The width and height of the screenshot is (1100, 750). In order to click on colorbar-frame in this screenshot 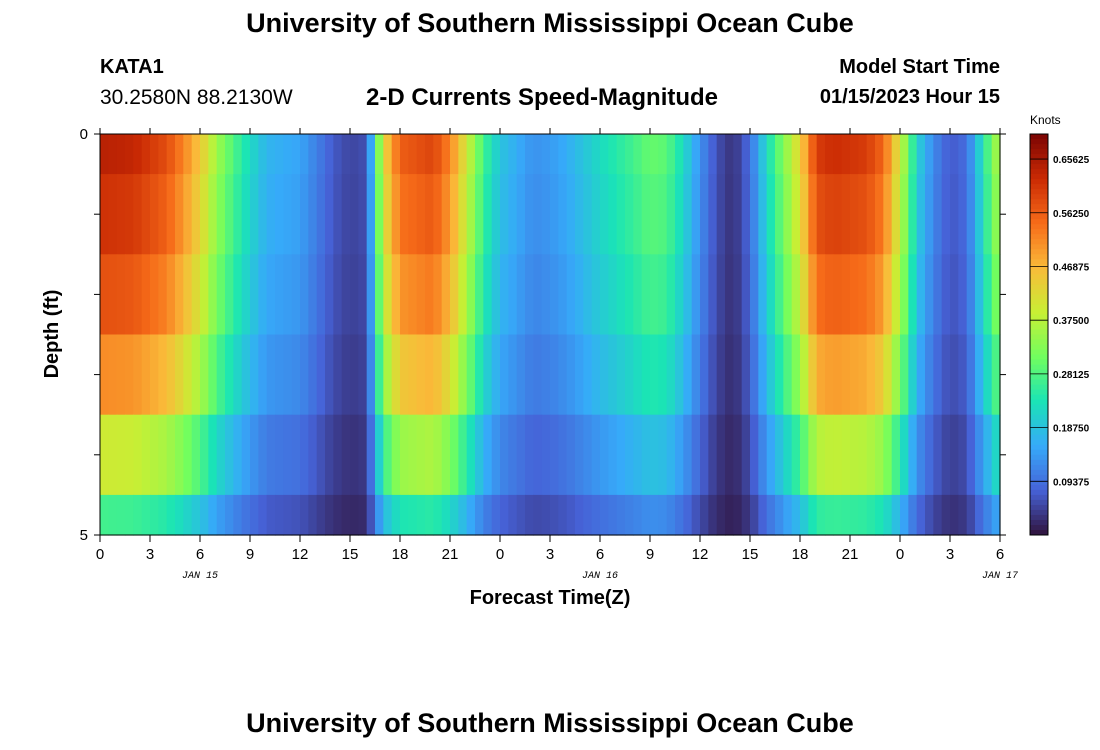, I will do `click(1039, 334)`.